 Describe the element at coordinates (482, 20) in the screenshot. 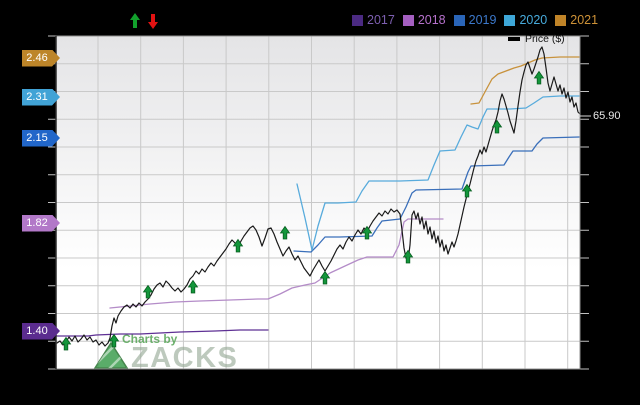

I see `legend-year-label: 2019` at that location.